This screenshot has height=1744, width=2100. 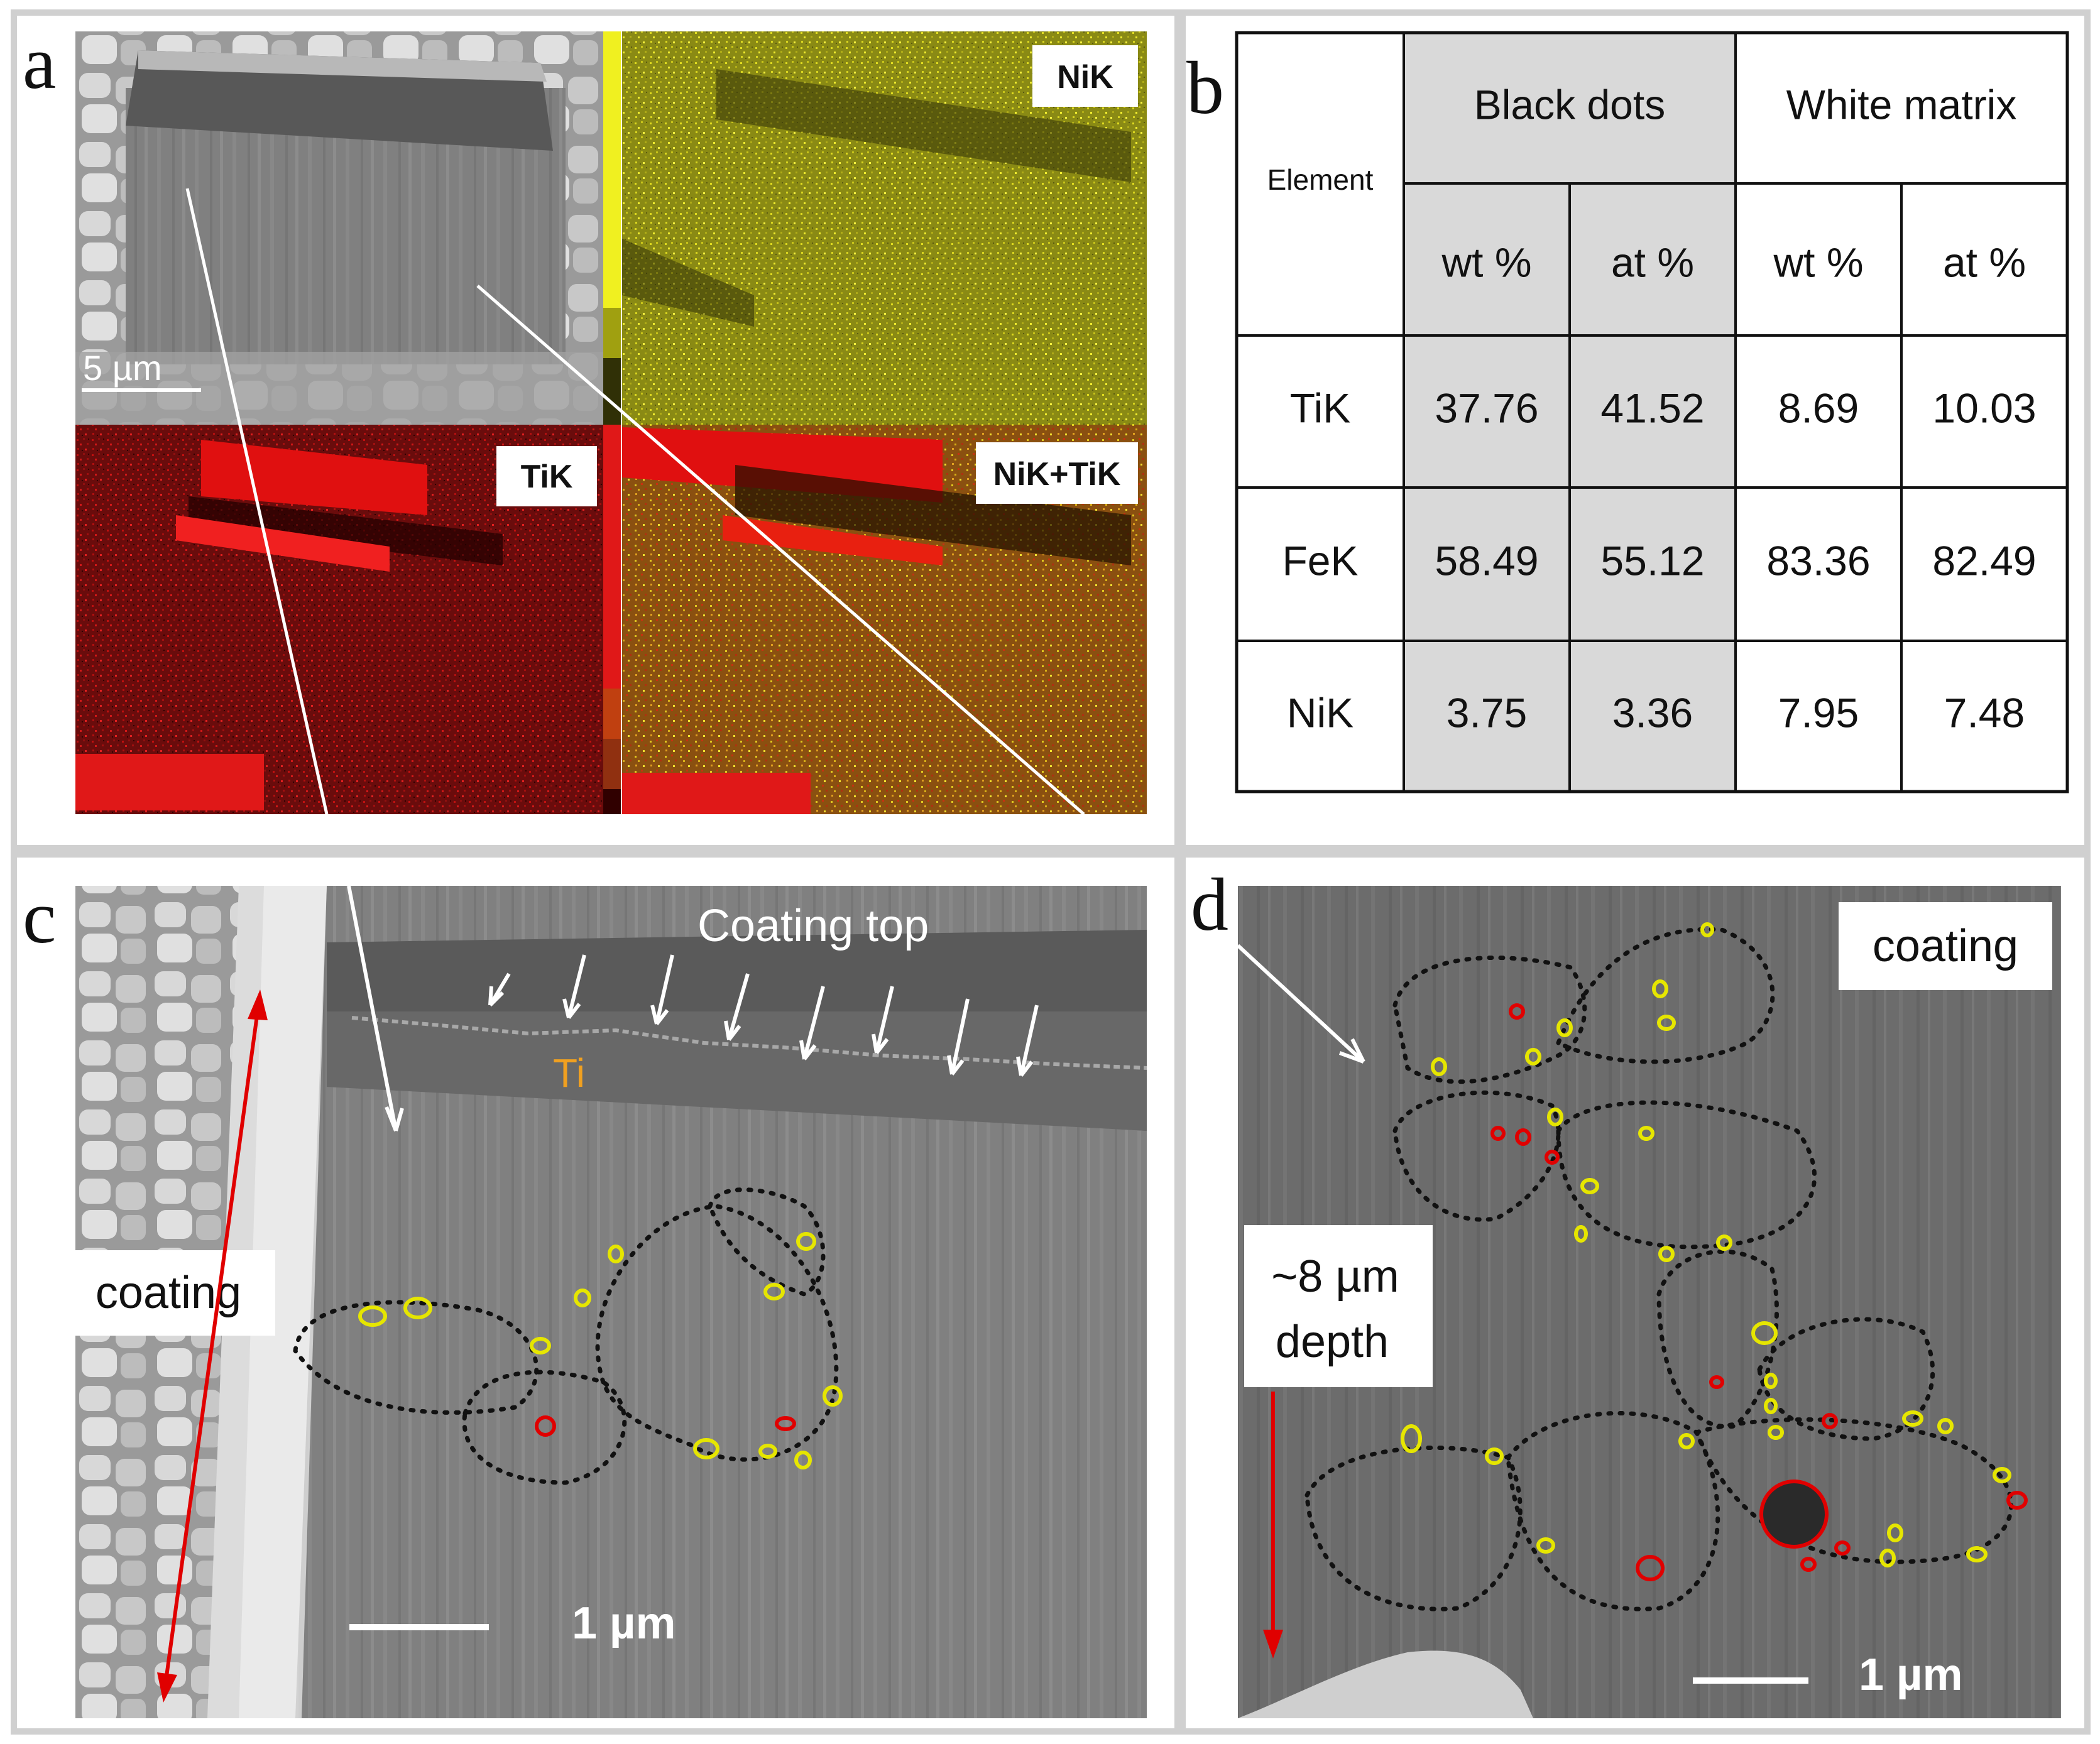 What do you see at coordinates (612, 228) in the screenshot?
I see `ni-color-scale` at bounding box center [612, 228].